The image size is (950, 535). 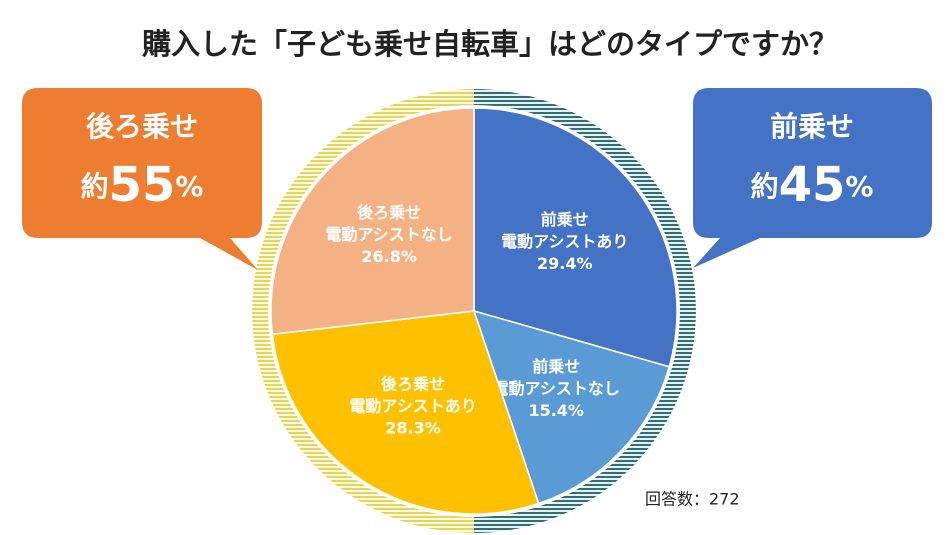 I want to click on callout-title: 後ろ乗せ, so click(x=142, y=126).